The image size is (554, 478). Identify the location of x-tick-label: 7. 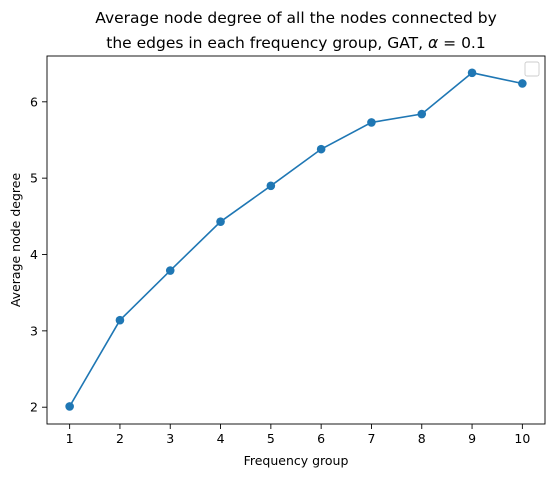
(371, 438).